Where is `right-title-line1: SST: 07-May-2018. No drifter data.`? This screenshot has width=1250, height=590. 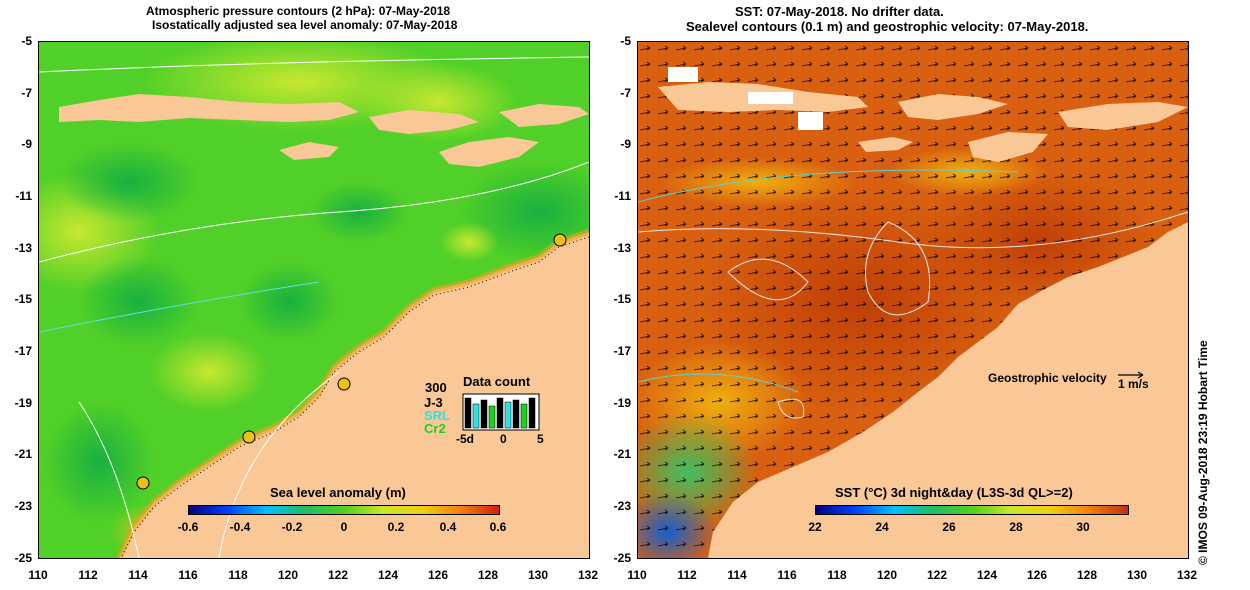 right-title-line1: SST: 07-May-2018. No drifter data. is located at coordinates (839, 11).